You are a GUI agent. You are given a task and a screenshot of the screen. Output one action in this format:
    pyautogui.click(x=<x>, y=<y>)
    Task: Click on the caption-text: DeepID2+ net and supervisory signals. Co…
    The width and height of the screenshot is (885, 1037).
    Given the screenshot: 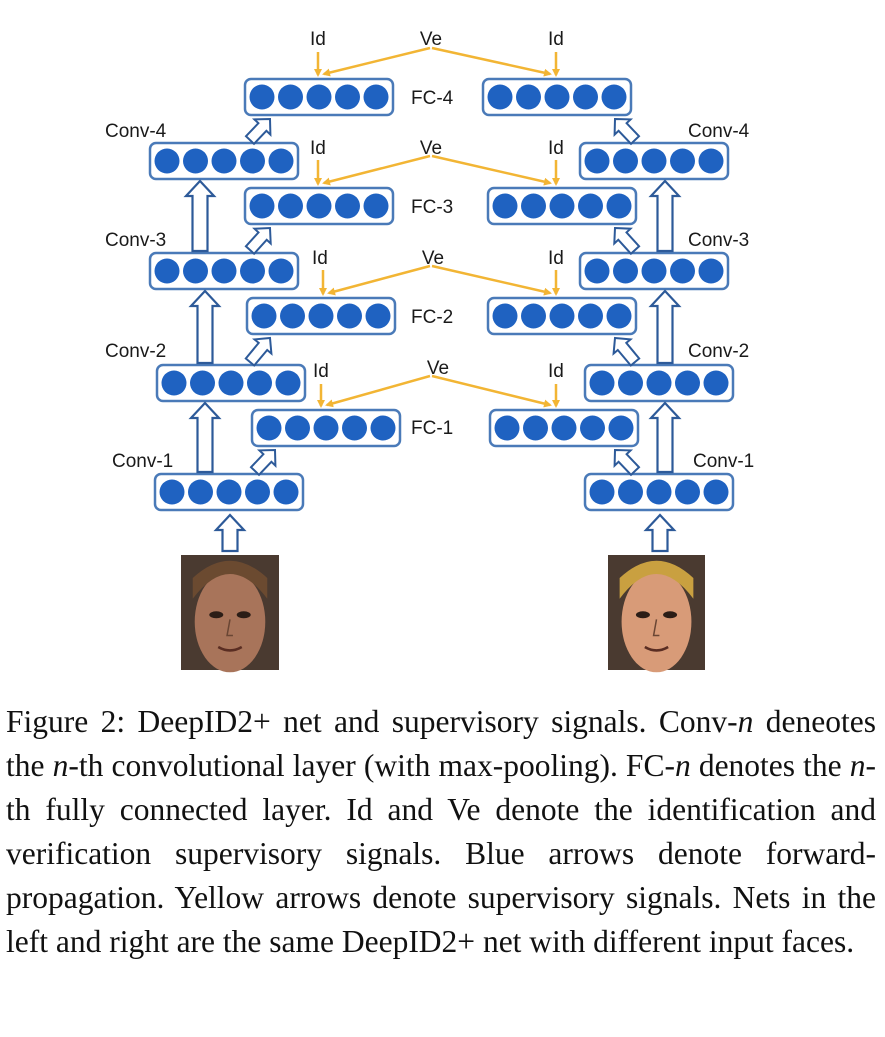 What is the action you would take?
    pyautogui.click(x=431, y=721)
    